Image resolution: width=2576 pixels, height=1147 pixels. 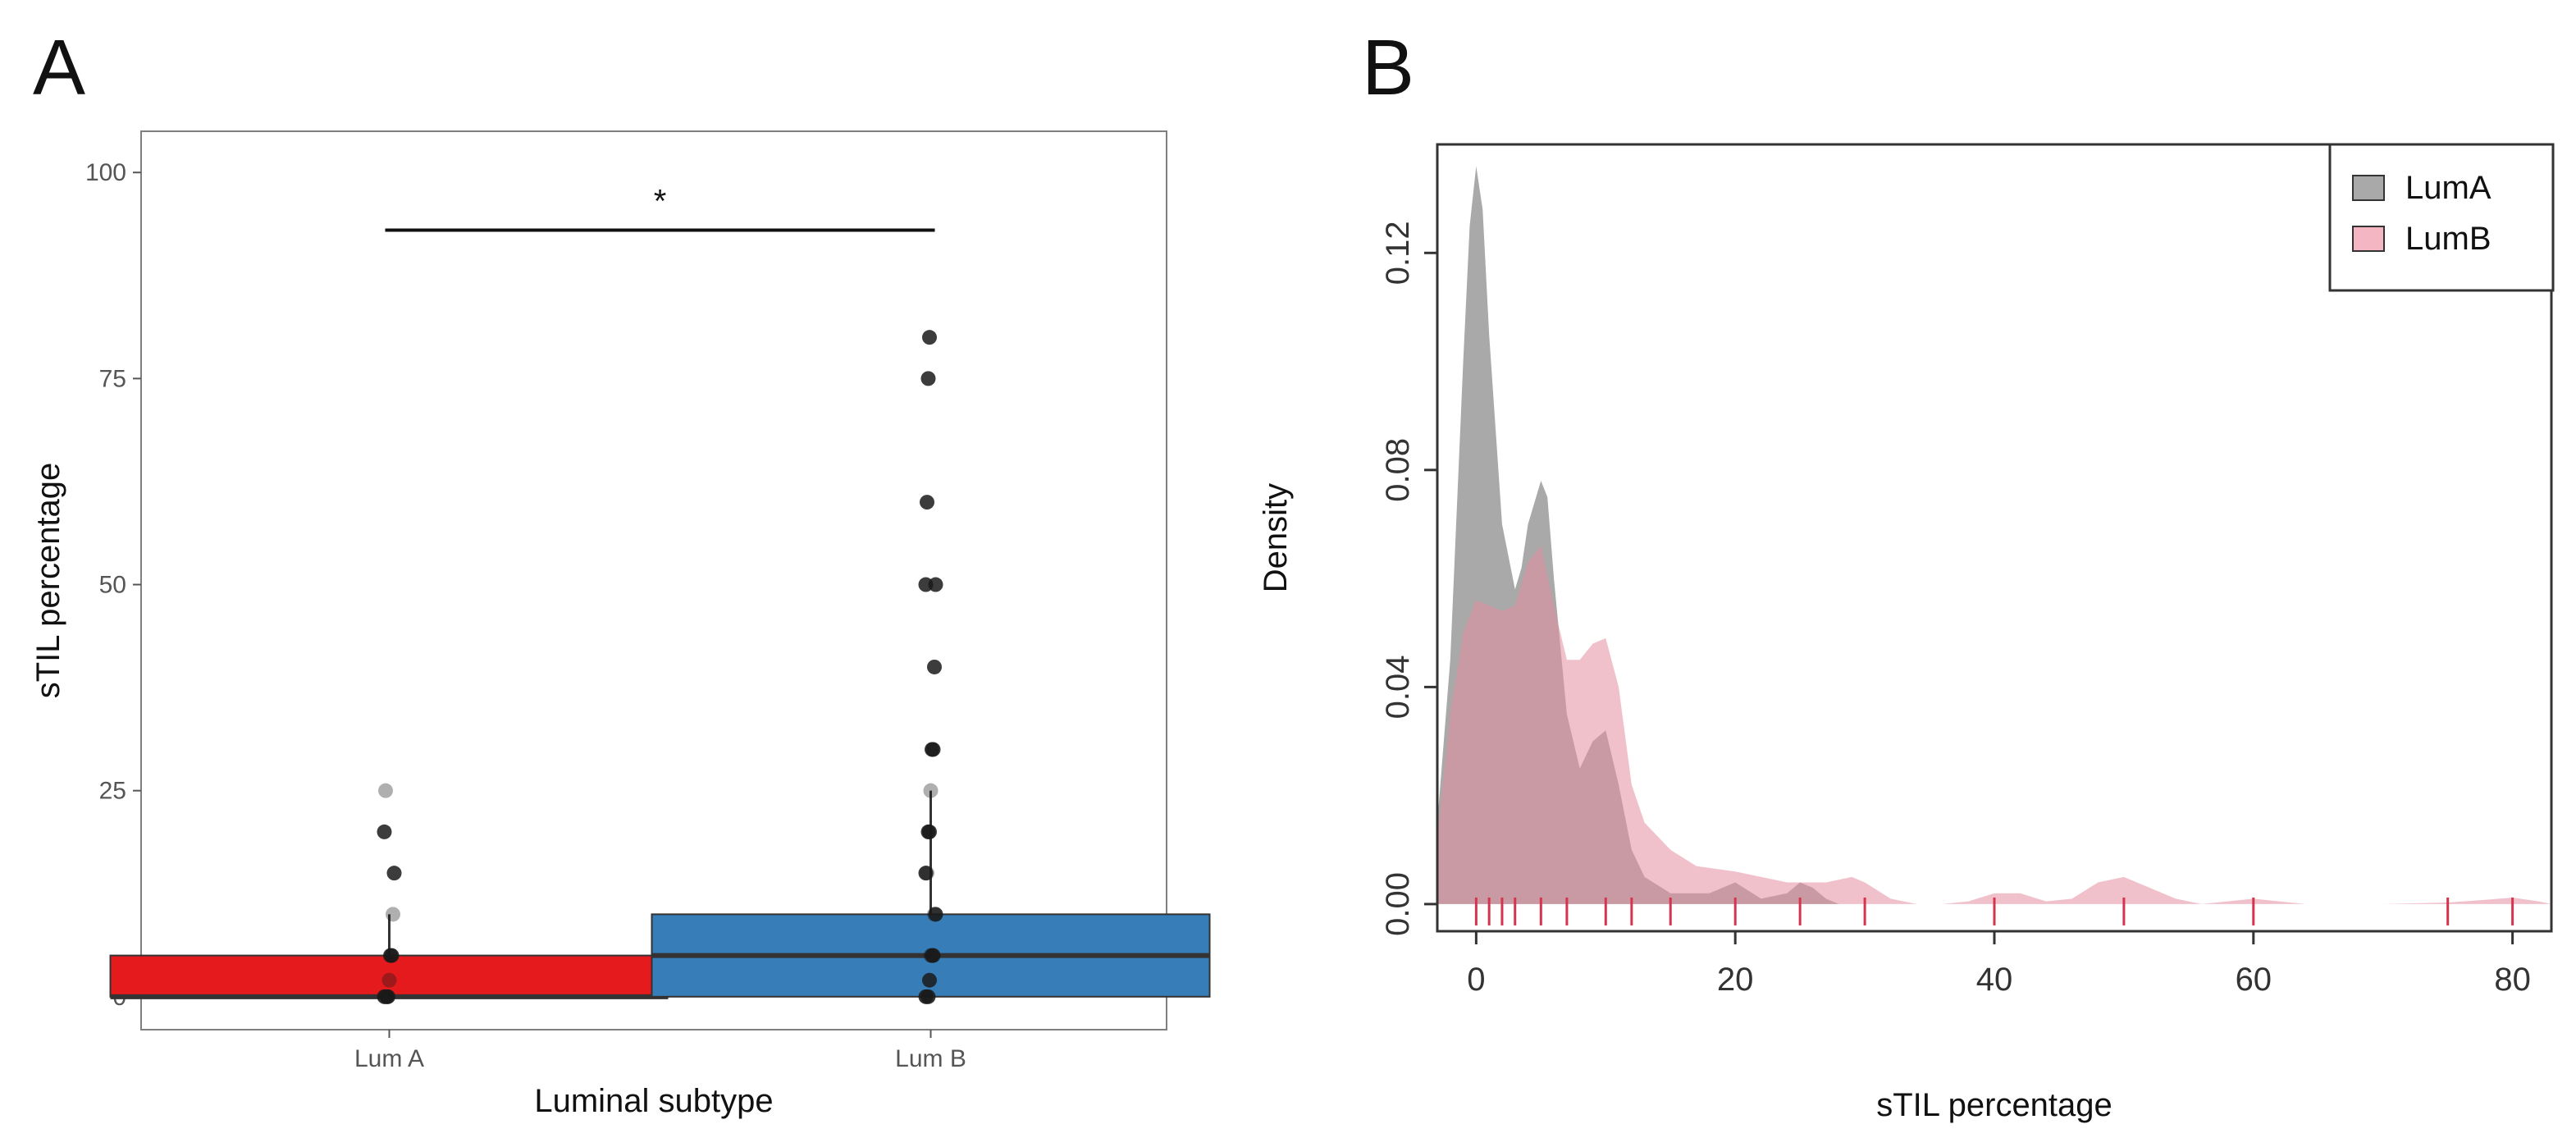 What do you see at coordinates (106, 172) in the screenshot?
I see `y-tick-label-a: 100` at bounding box center [106, 172].